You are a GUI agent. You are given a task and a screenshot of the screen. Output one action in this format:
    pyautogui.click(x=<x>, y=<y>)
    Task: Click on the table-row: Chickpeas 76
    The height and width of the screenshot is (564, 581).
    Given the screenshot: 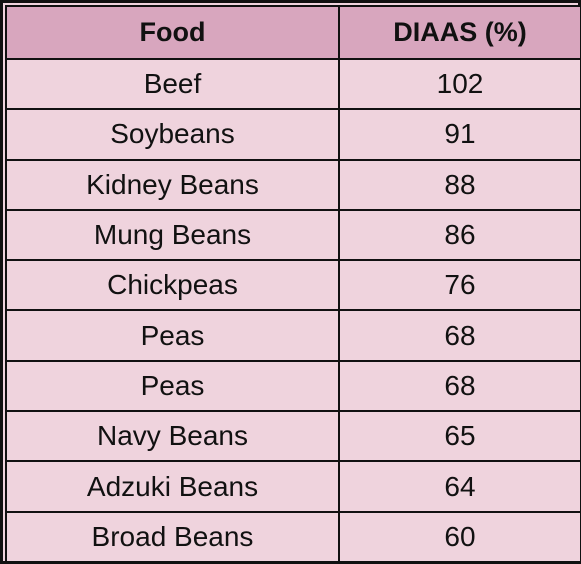 What is the action you would take?
    pyautogui.click(x=293, y=285)
    